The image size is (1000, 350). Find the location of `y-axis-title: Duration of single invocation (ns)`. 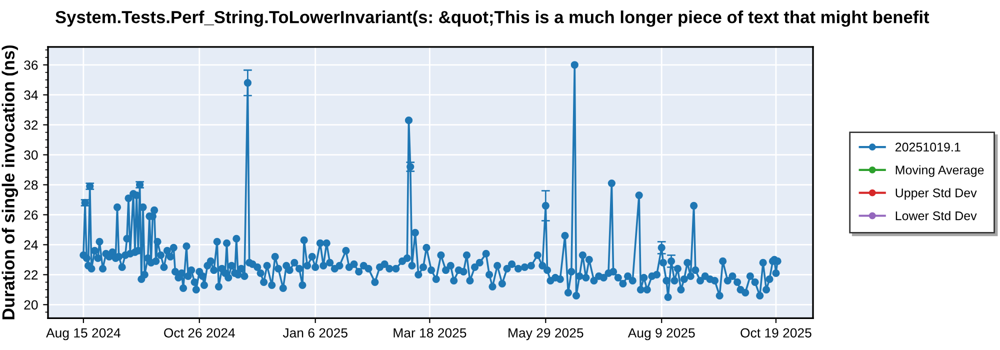

y-axis-title: Duration of single invocation (ns) is located at coordinates (10, 182).